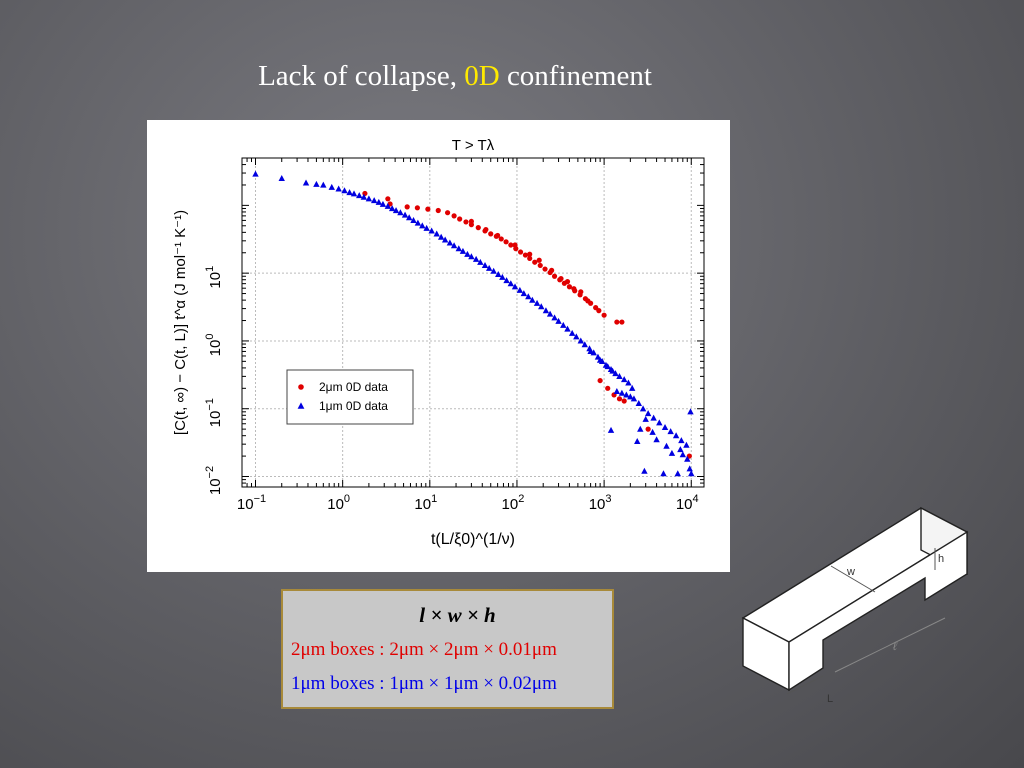 Image resolution: width=1024 pixels, height=768 pixels. I want to click on diagram-l-arrow, so click(890, 645).